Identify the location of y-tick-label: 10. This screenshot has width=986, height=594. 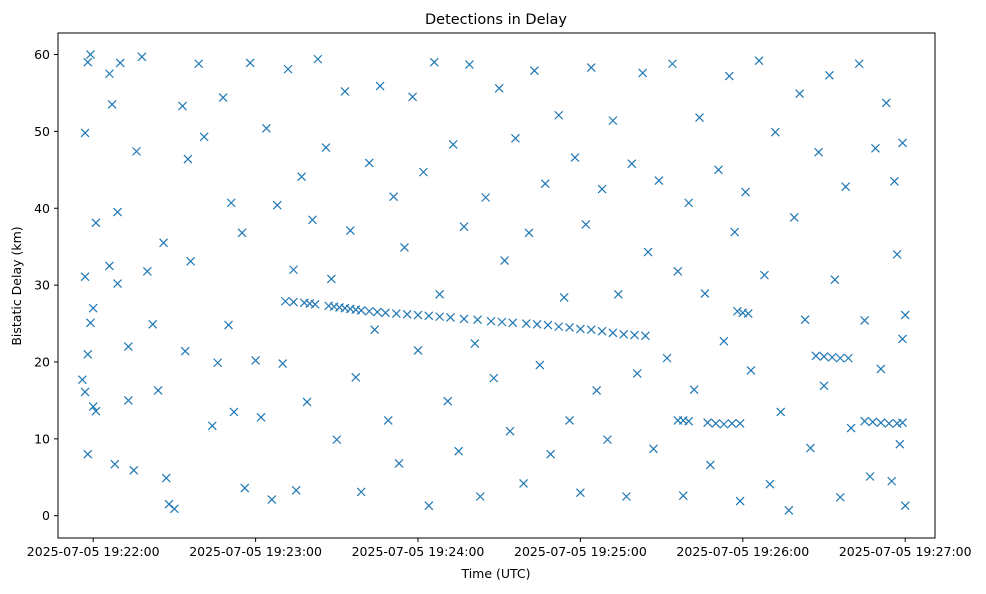
(42, 438).